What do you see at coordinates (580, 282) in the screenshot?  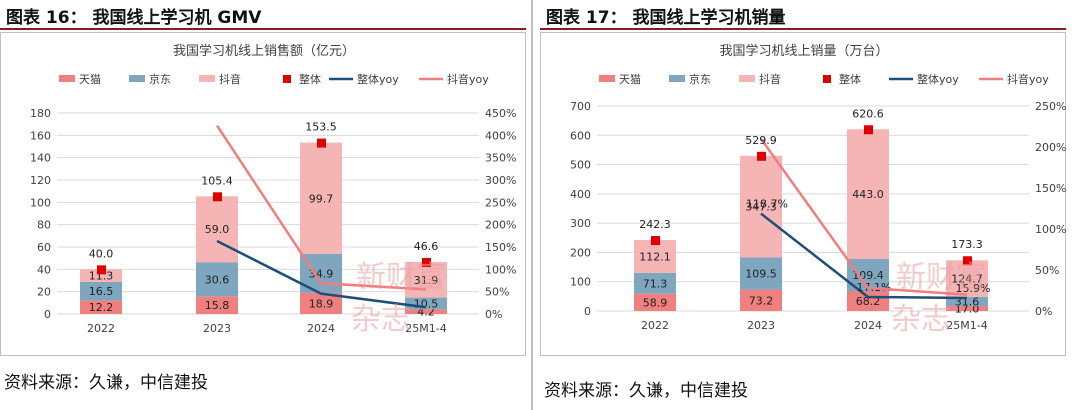 I see `y-tick-label: 100` at bounding box center [580, 282].